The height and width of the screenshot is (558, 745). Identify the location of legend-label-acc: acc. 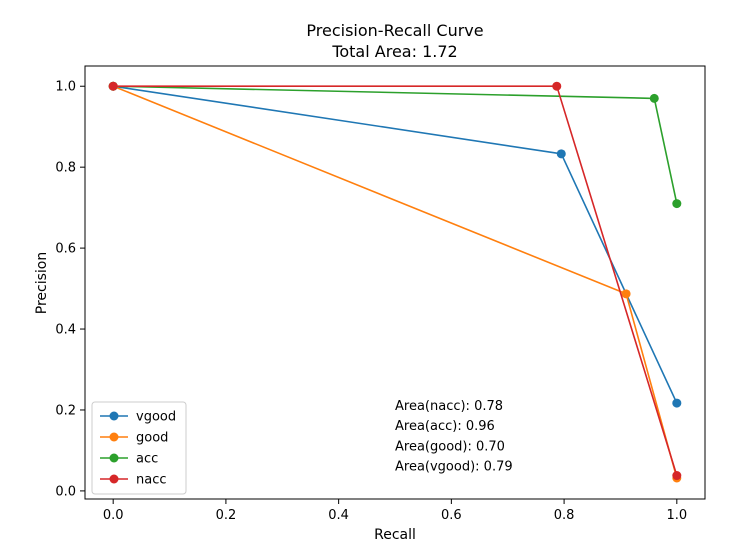
(147, 459).